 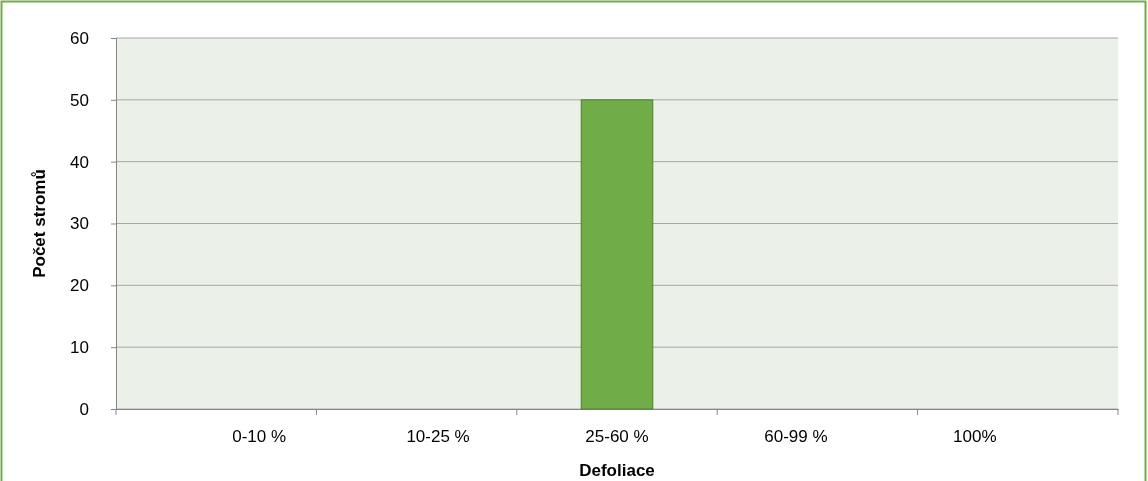 I want to click on y-tick-label: 0, so click(x=84, y=409).